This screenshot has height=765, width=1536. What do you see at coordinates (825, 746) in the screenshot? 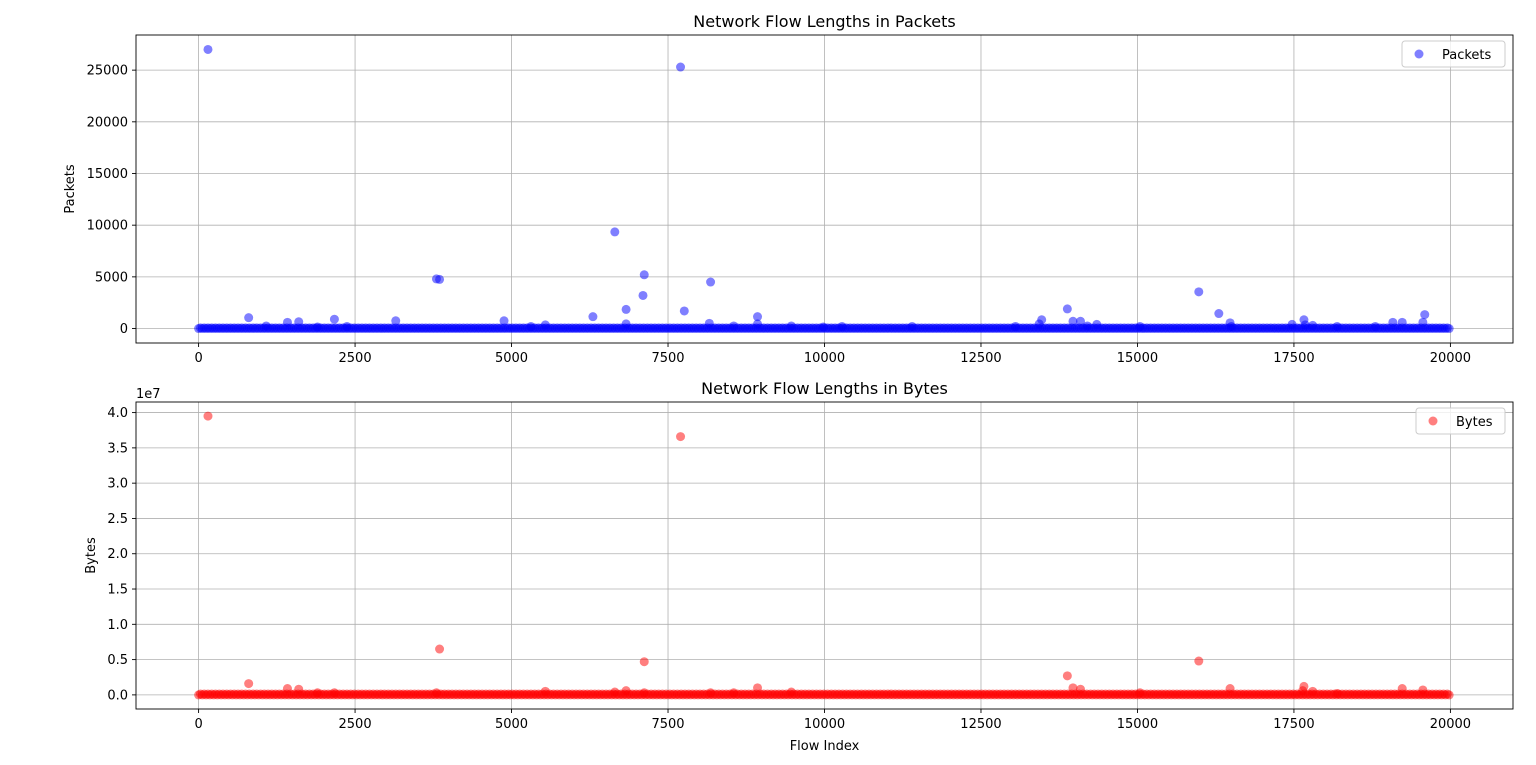
I see `x-axis-label: Flow Index` at bounding box center [825, 746].